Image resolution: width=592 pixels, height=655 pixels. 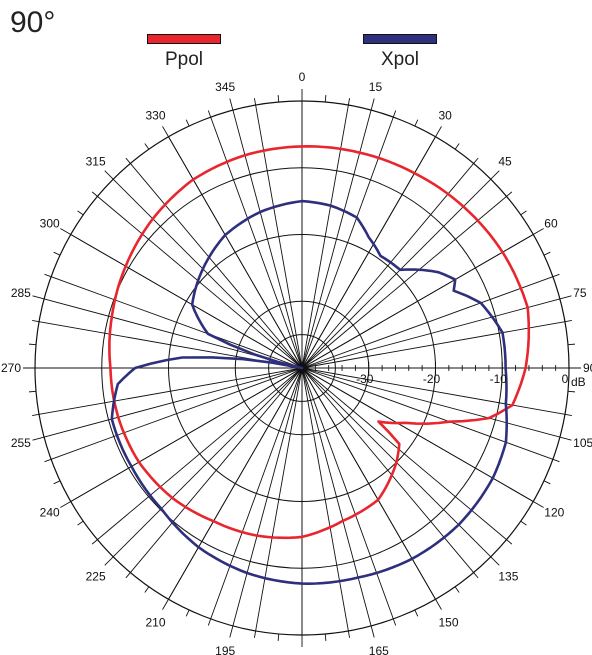 What do you see at coordinates (365, 379) in the screenshot?
I see `radial-tick-label: -30` at bounding box center [365, 379].